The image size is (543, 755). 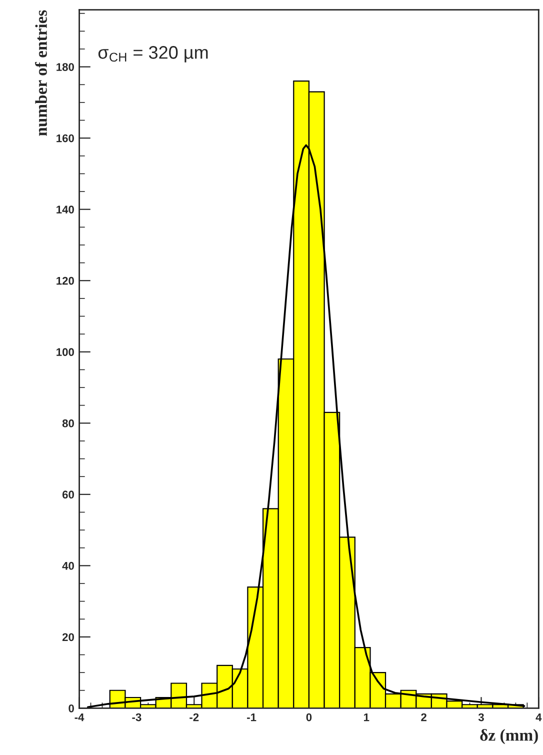 I want to click on annotation: σ$_{CH}$ = 320 µm, so click(x=153, y=54).